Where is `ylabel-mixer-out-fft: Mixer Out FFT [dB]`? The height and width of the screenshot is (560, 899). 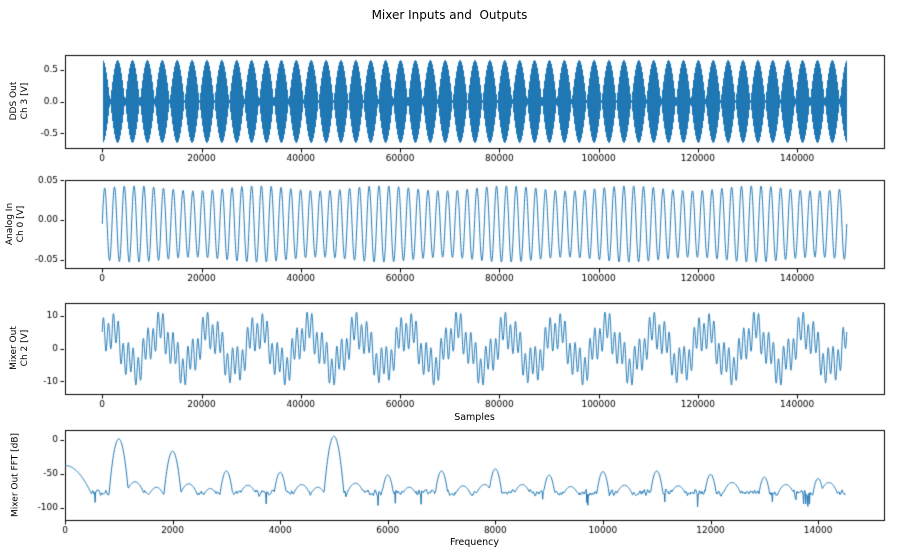 ylabel-mixer-out-fft: Mixer Out FFT [dB] is located at coordinates (16, 475).